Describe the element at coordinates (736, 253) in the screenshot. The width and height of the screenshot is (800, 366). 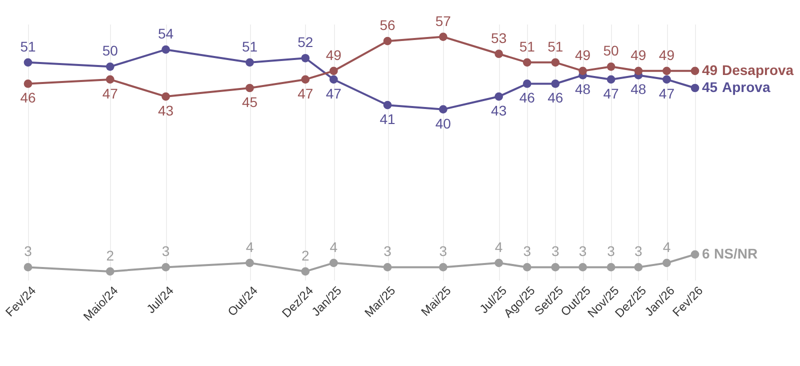
I see `series-label: NS/NR` at that location.